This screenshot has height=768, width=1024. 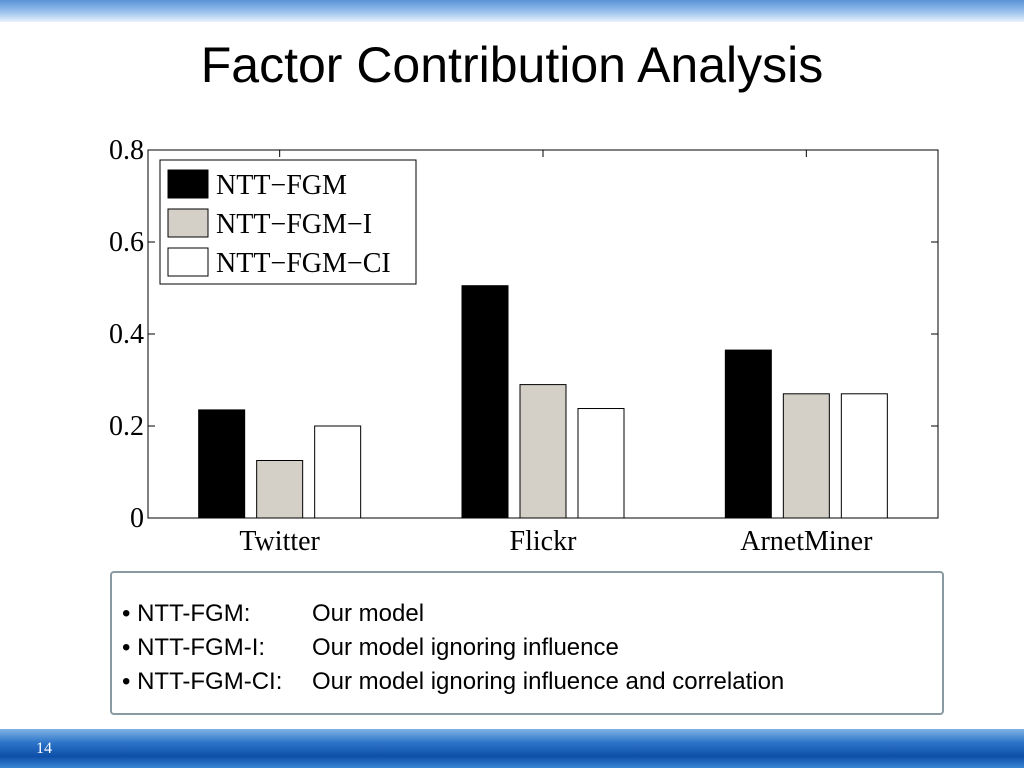 What do you see at coordinates (194, 647) in the screenshot?
I see `note-term: • NTT-FGM-I:` at bounding box center [194, 647].